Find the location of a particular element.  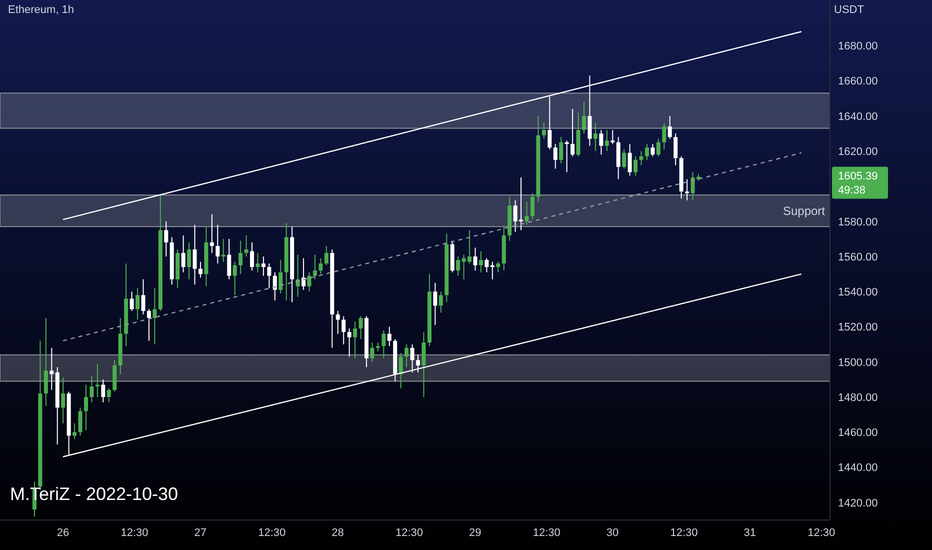

x-tick-label: 27 is located at coordinates (200, 532).